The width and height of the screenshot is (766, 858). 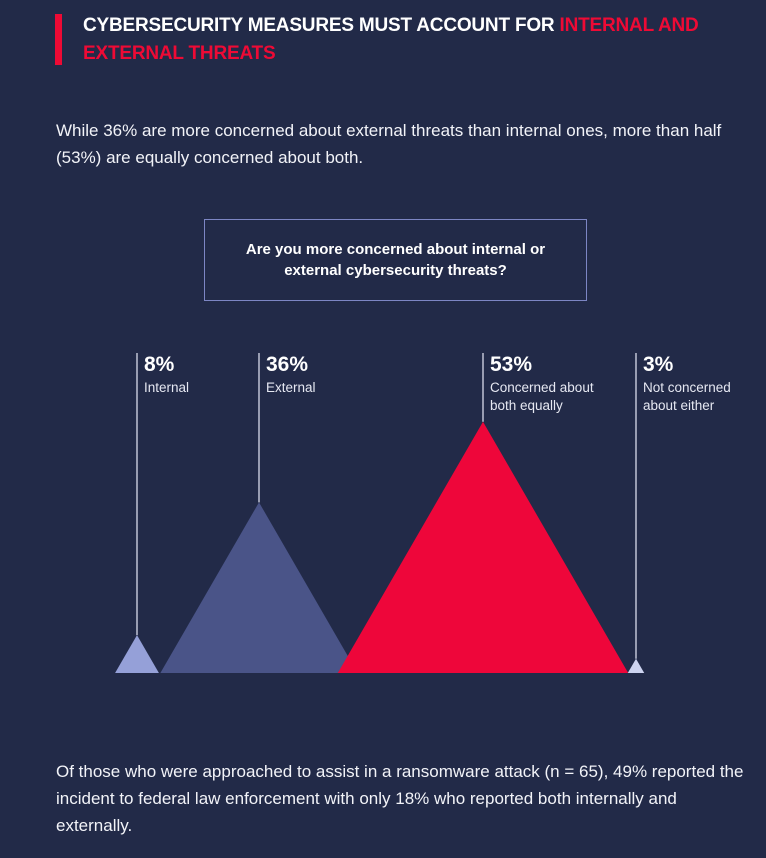 What do you see at coordinates (511, 364) in the screenshot?
I see `value-label: 53%` at bounding box center [511, 364].